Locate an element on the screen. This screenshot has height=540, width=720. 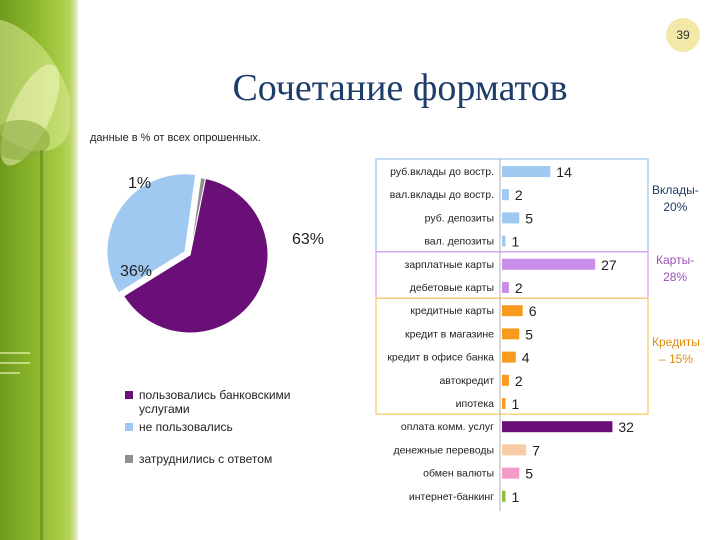
bar-category-label: вал.вклады до востр. is located at coordinates (442, 195).